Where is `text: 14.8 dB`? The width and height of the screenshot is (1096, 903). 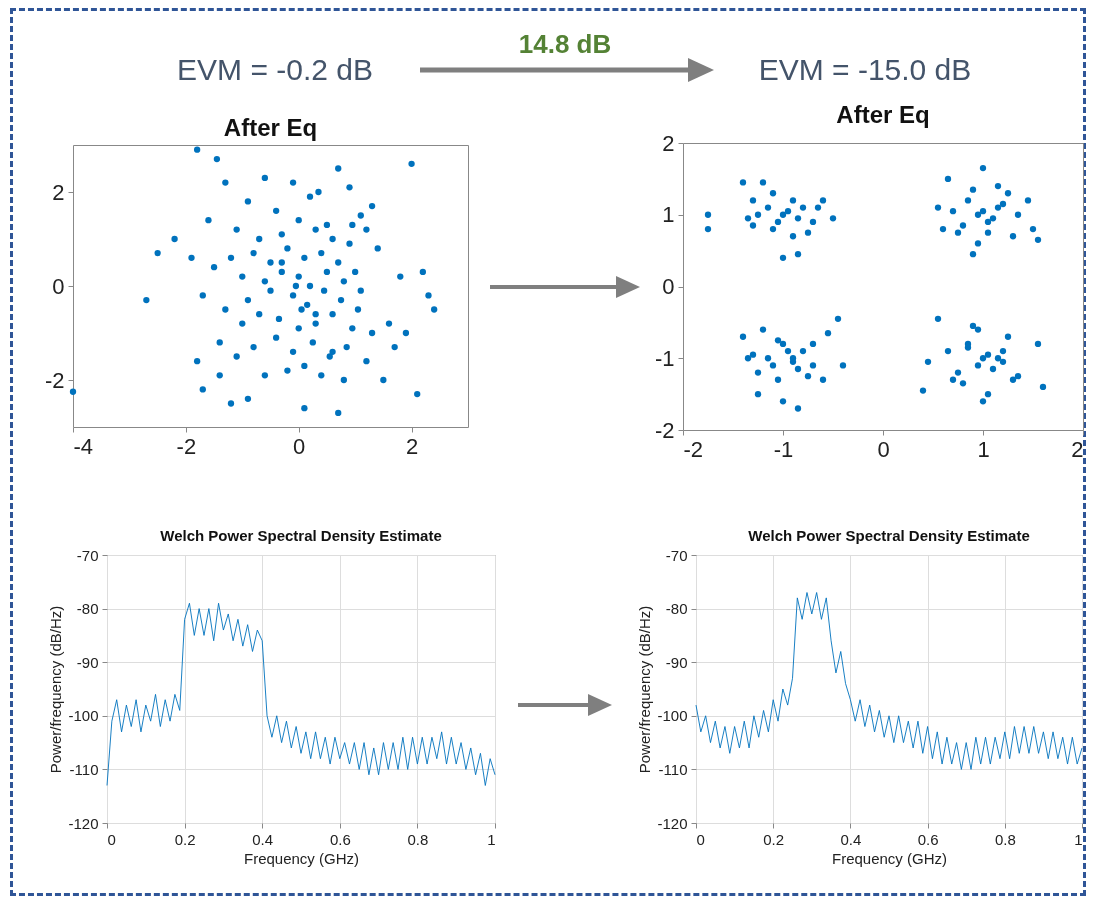 text: 14.8 dB is located at coordinates (565, 44).